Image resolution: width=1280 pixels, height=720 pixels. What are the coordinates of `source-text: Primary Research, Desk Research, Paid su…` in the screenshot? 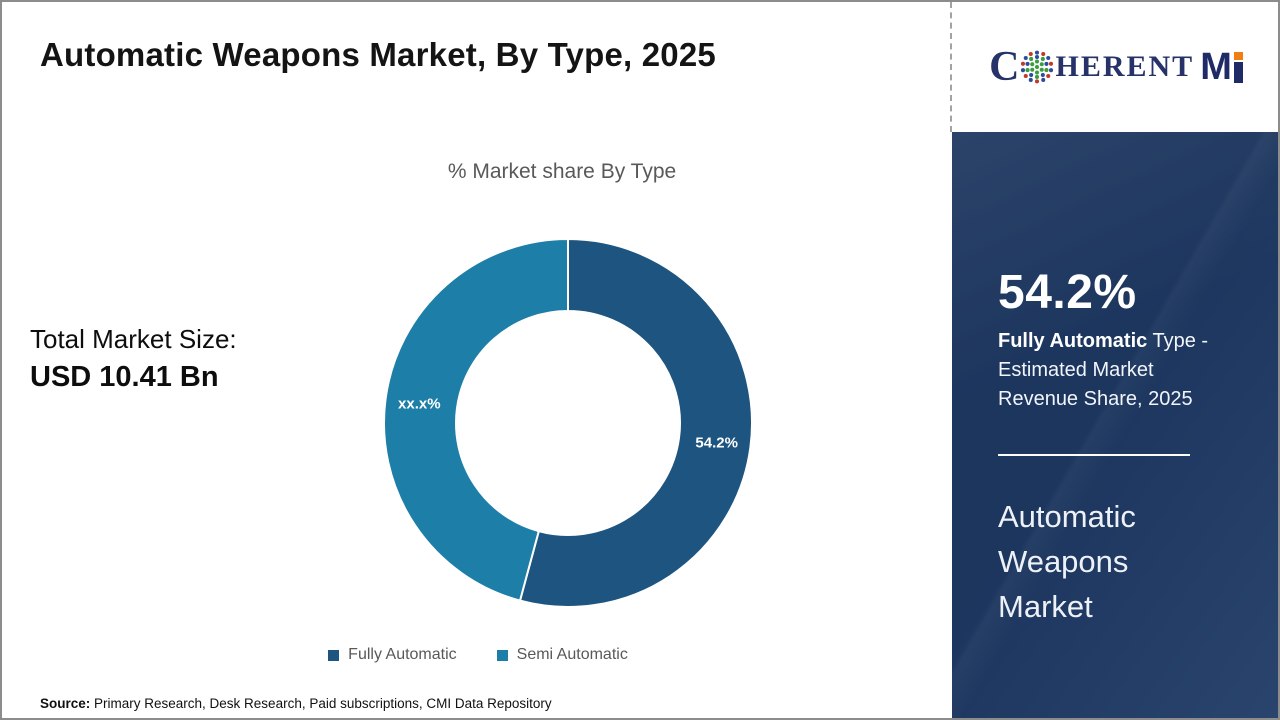 It's located at (321, 703).